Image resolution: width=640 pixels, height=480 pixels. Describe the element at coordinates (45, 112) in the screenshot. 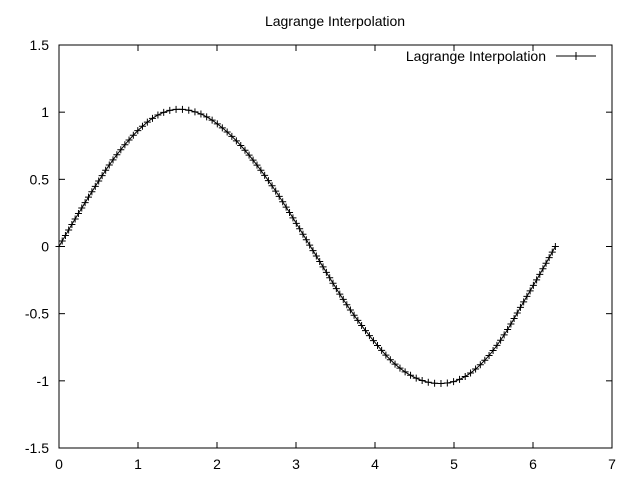

I see `y-tick-label: 1` at that location.